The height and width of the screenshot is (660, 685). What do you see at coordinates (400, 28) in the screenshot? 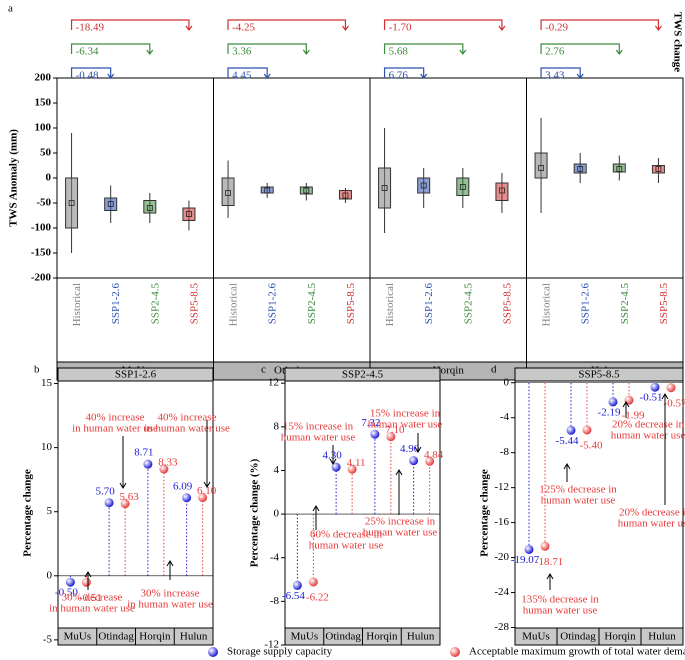
I see `change-label: -1.70` at bounding box center [400, 28].